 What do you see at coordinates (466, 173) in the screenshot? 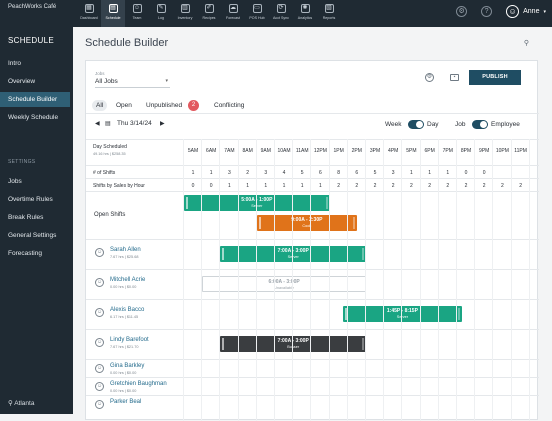
I see `shift-count-cell: 0` at bounding box center [466, 173].